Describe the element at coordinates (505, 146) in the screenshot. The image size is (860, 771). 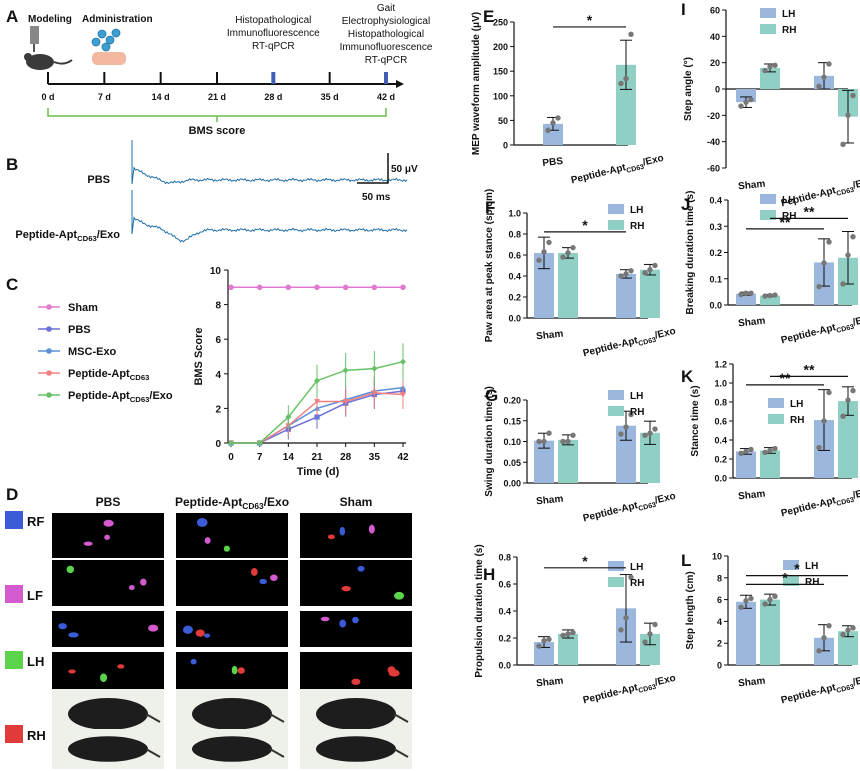
I see `bar-y-tick-label: 0` at that location.